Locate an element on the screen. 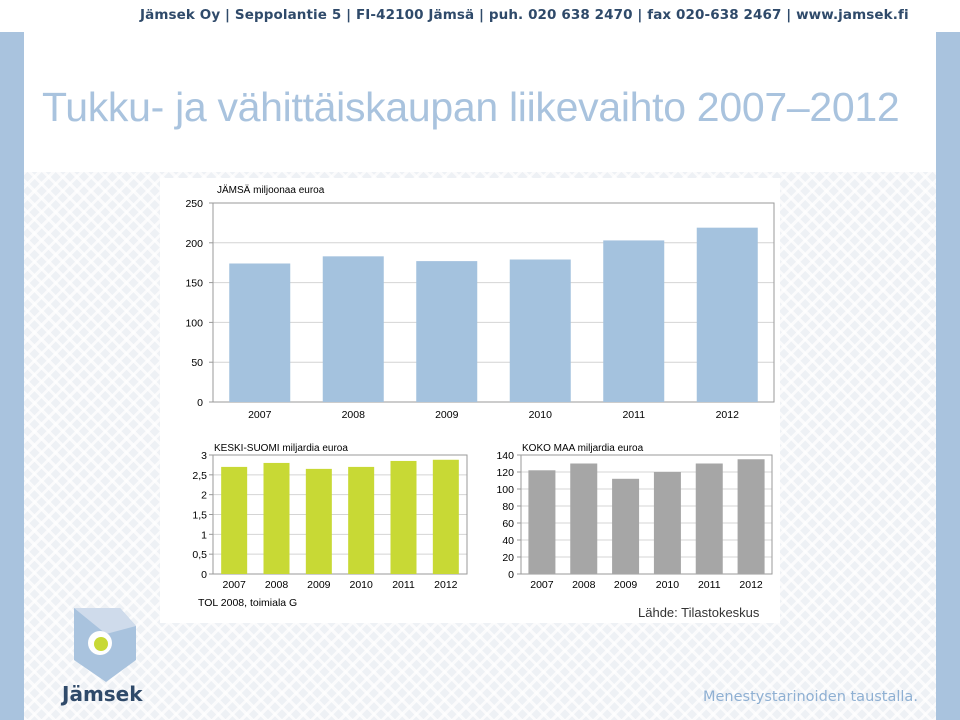 Image resolution: width=960 pixels, height=720 pixels. jamsa-ytick-label: 250 is located at coordinates (194, 204).